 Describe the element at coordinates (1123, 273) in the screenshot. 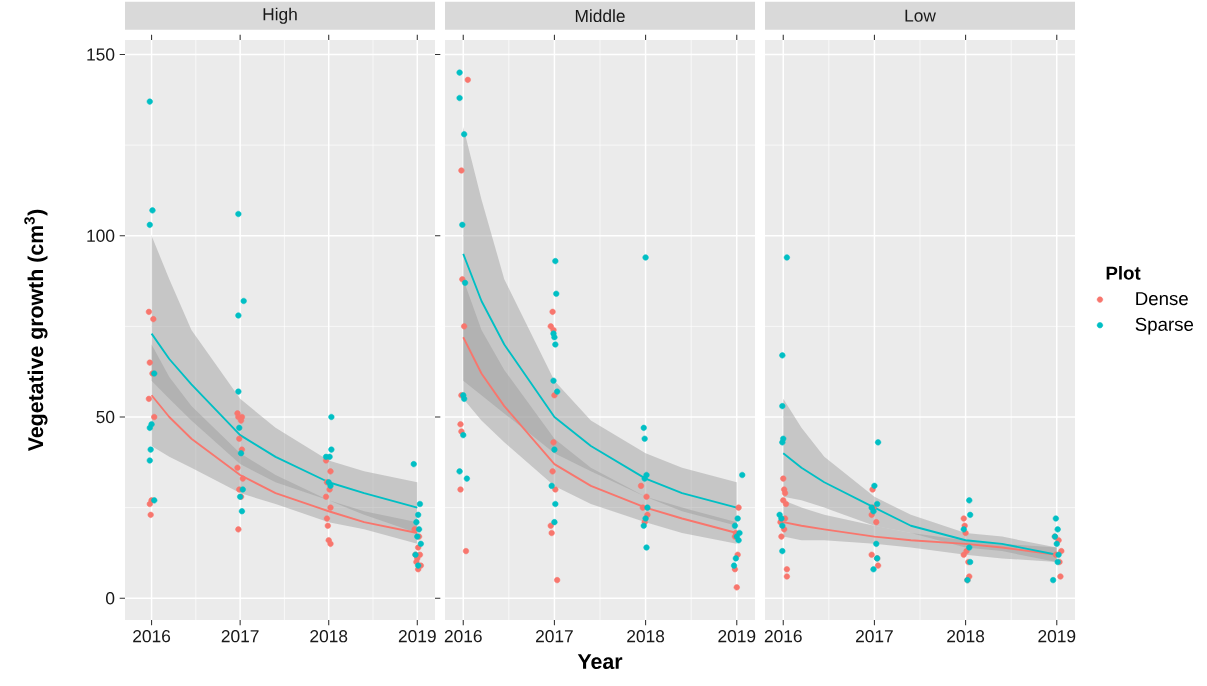

I see `legend-title: Plot` at that location.